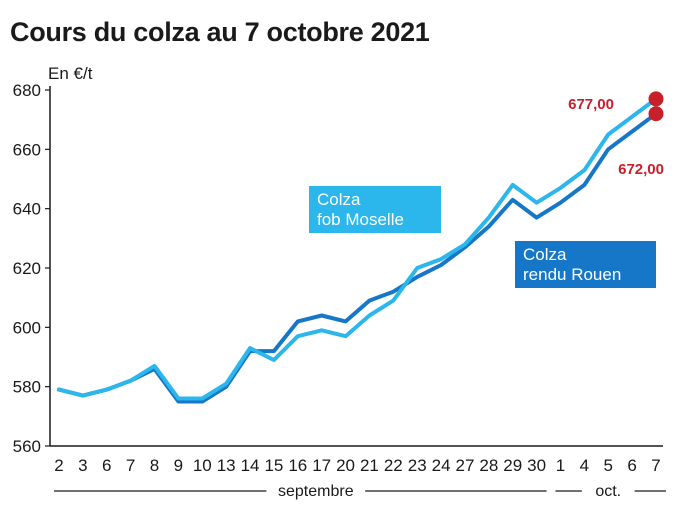 The width and height of the screenshot is (680, 512). Describe the element at coordinates (154, 465) in the screenshot. I see `x-tick-label: 8` at that location.